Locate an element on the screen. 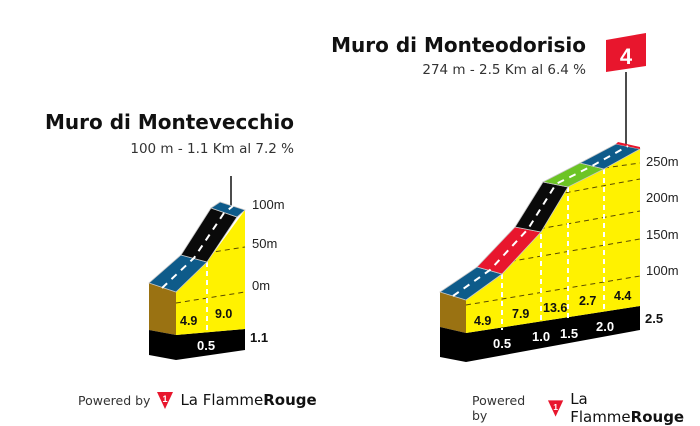 Image resolution: width=700 pixels, height=426 pixels. profile-montevecchio: 100m 50m 0m 4.9 9.0 0.5 1.1 is located at coordinates (216, 268).